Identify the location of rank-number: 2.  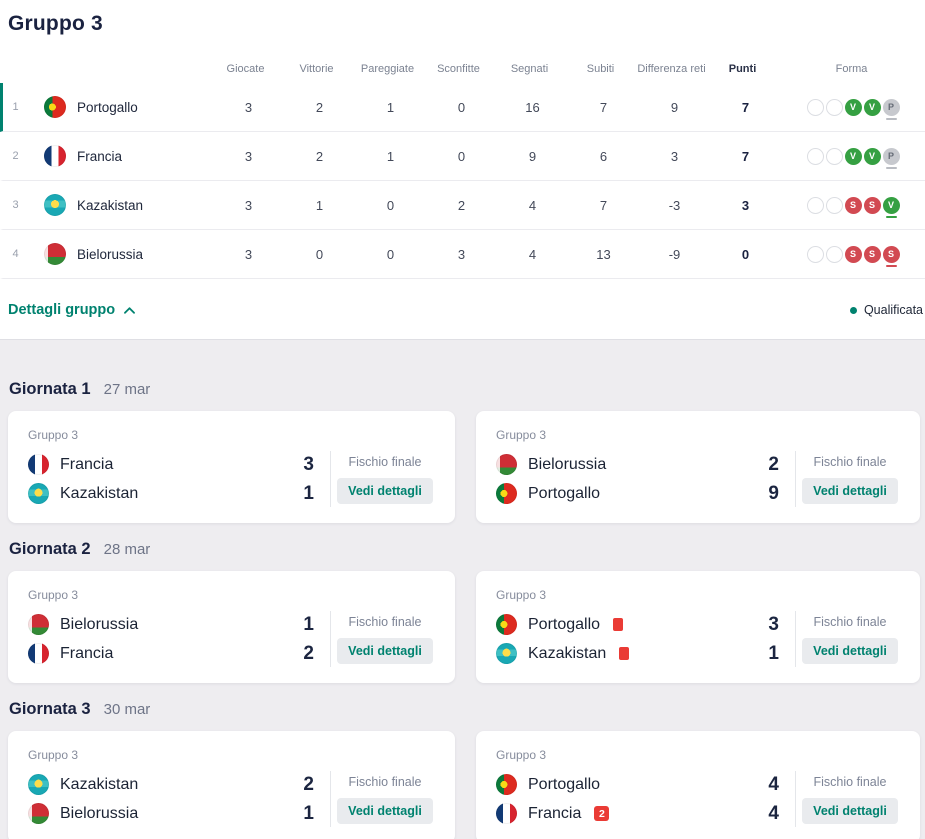
(15, 156).